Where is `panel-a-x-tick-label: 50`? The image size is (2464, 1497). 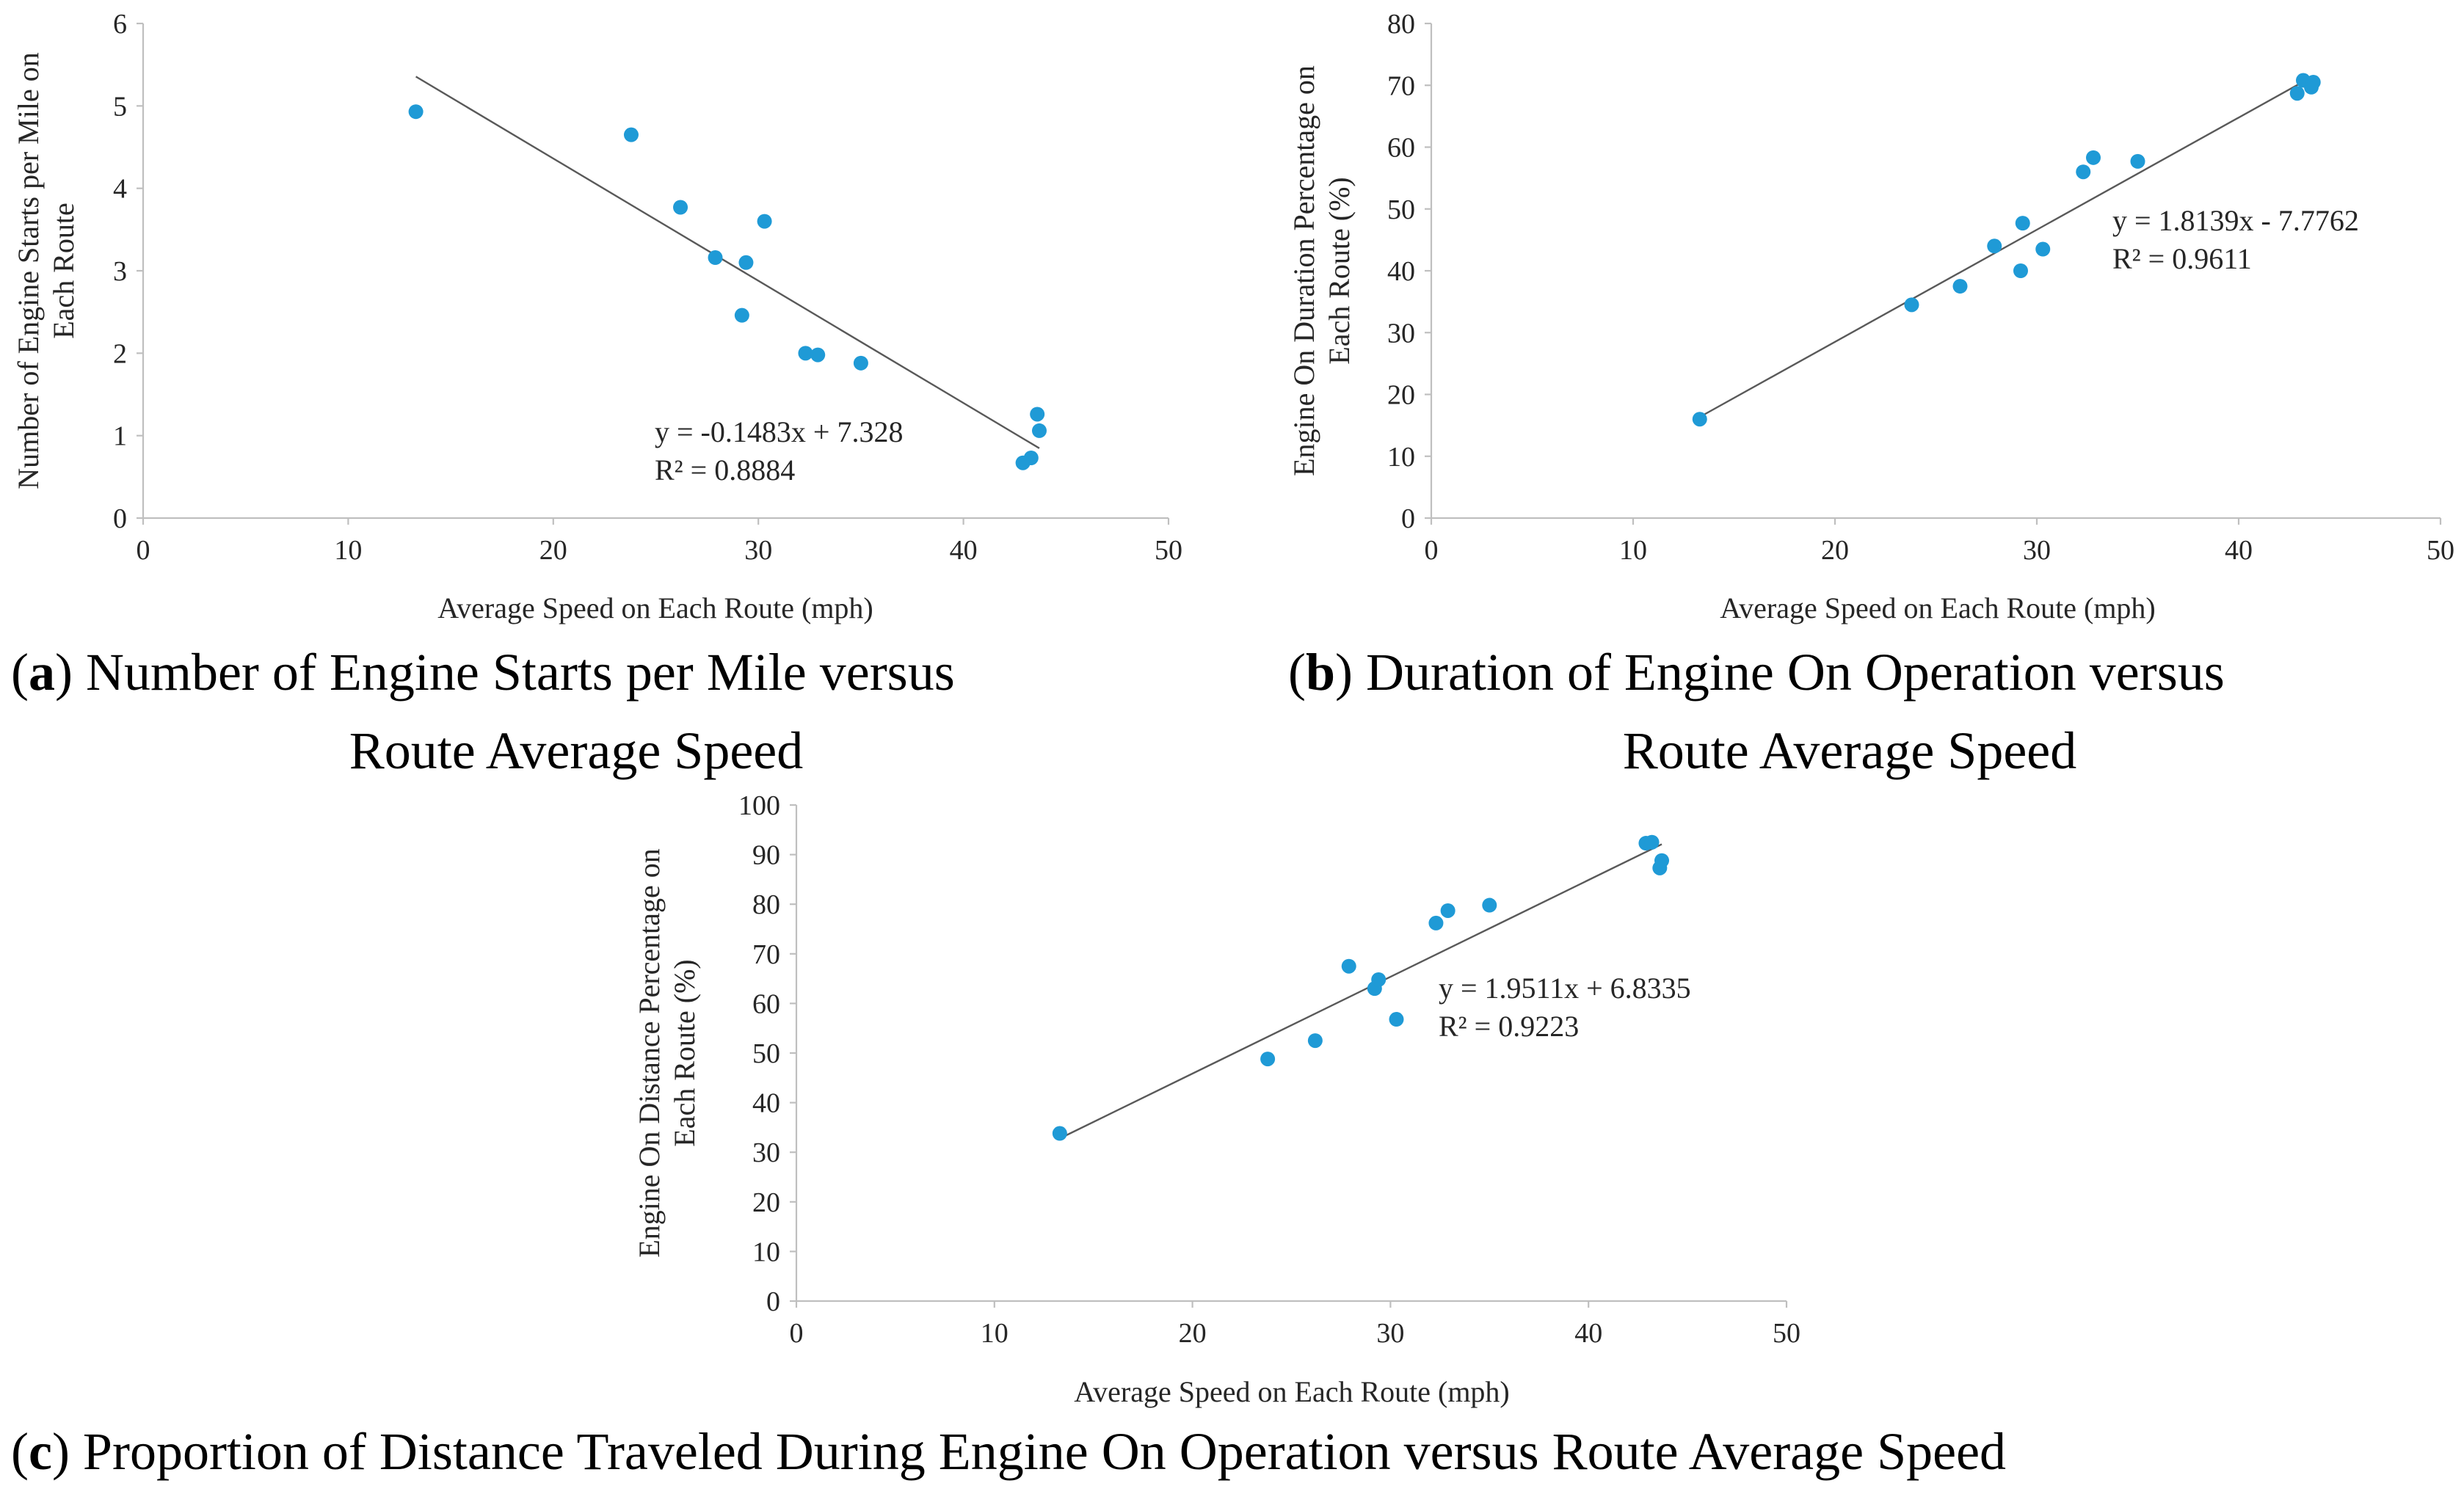 panel-a-x-tick-label: 50 is located at coordinates (1168, 550).